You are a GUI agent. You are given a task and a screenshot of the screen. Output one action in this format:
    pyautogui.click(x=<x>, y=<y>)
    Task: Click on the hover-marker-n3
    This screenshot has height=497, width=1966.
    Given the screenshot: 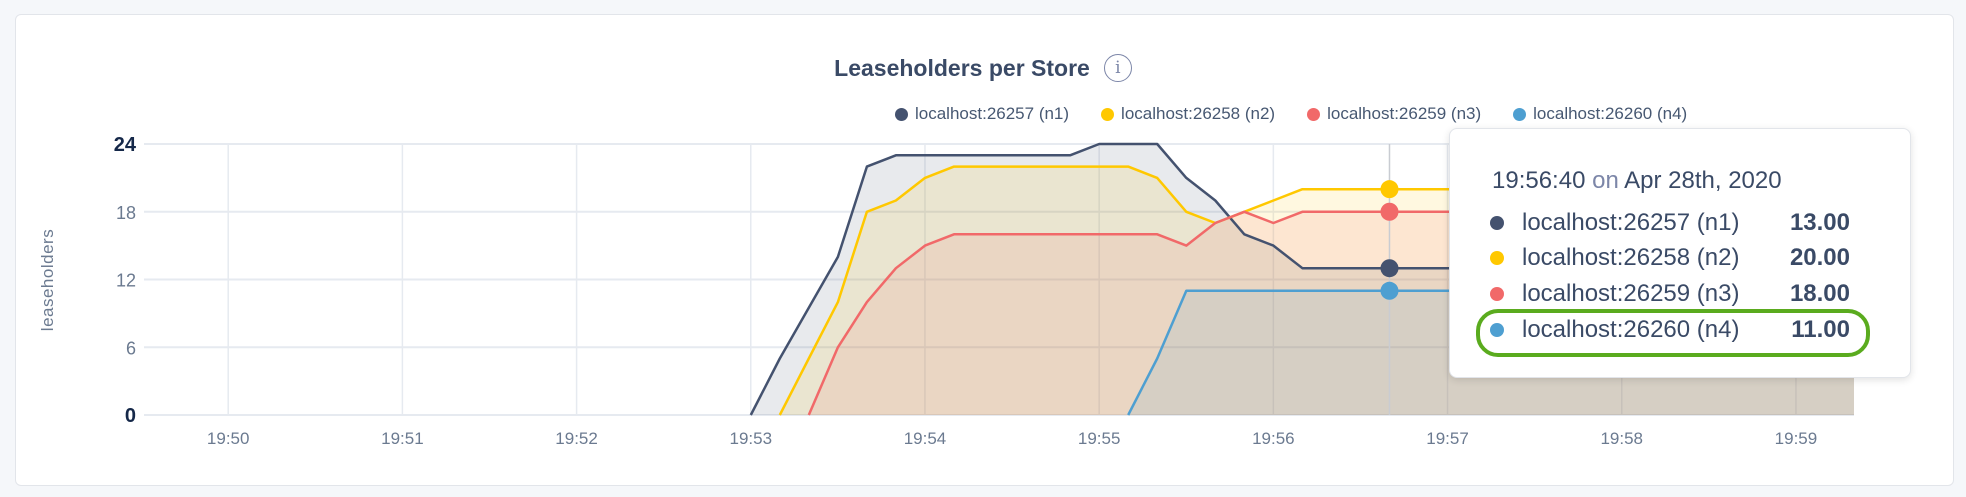 What is the action you would take?
    pyautogui.click(x=1389, y=211)
    